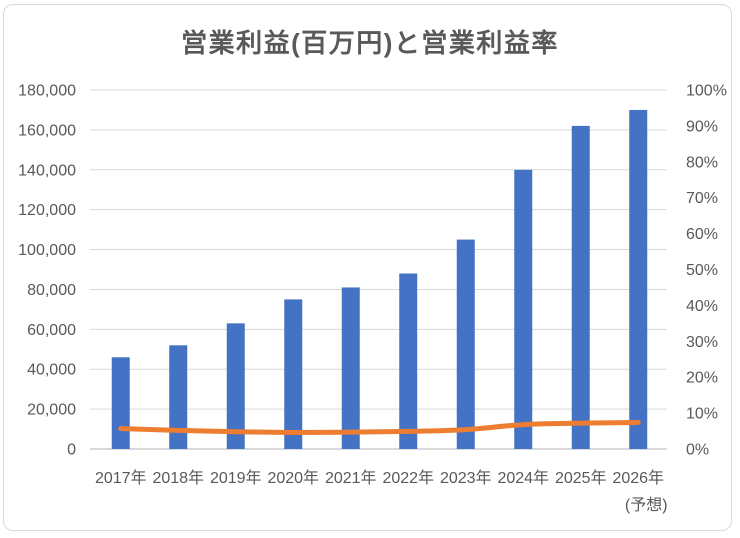 This screenshot has width=740, height=538. I want to click on left-axis-tick: 100,000, so click(47, 250).